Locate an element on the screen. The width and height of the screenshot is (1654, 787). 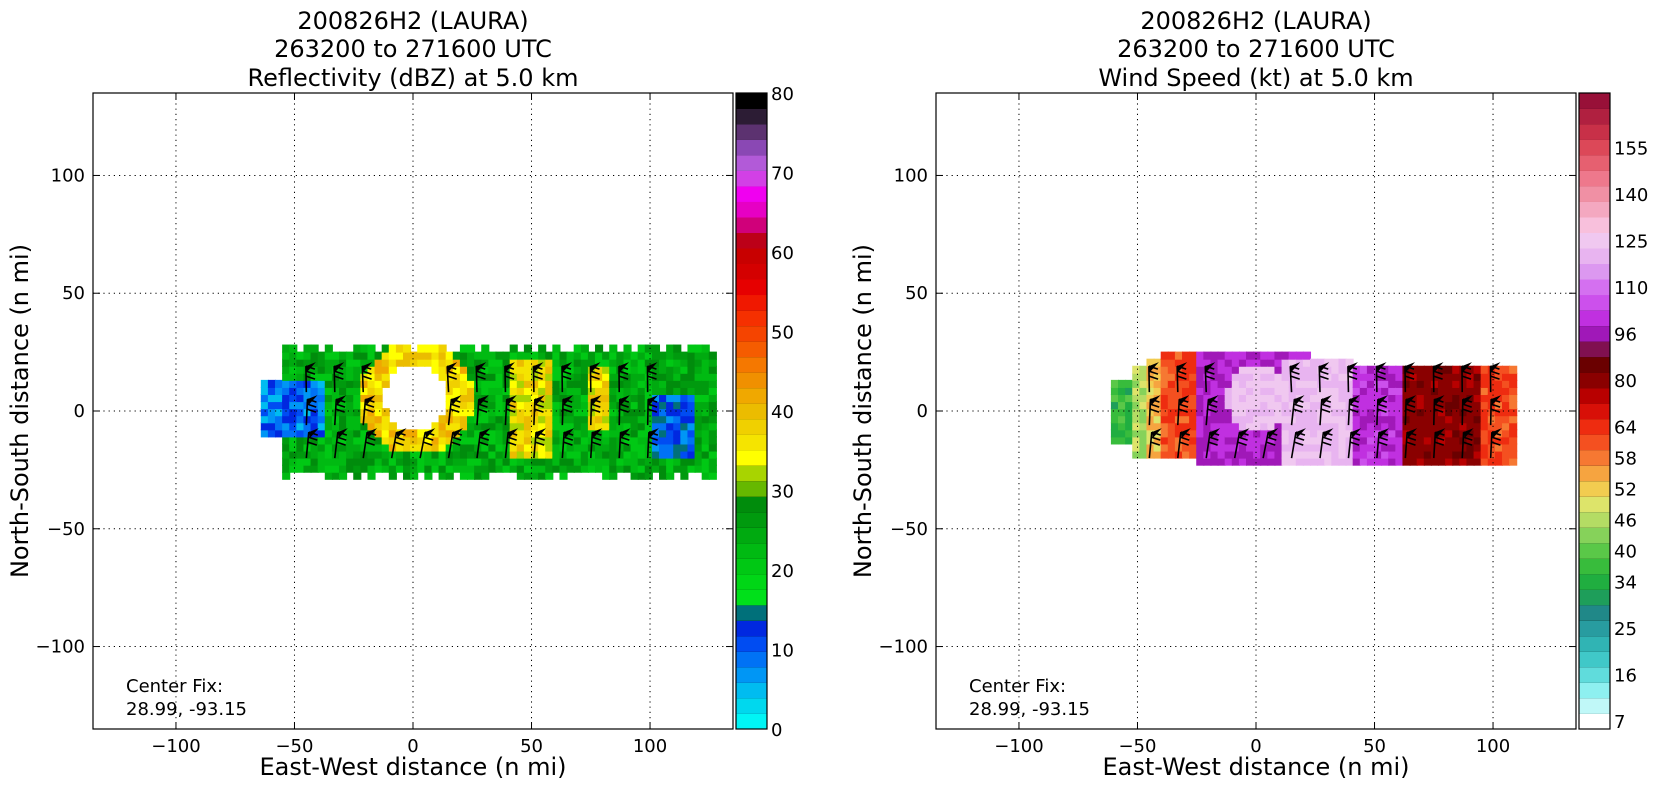
colorbar-tick-label: 70 is located at coordinates (782, 174).